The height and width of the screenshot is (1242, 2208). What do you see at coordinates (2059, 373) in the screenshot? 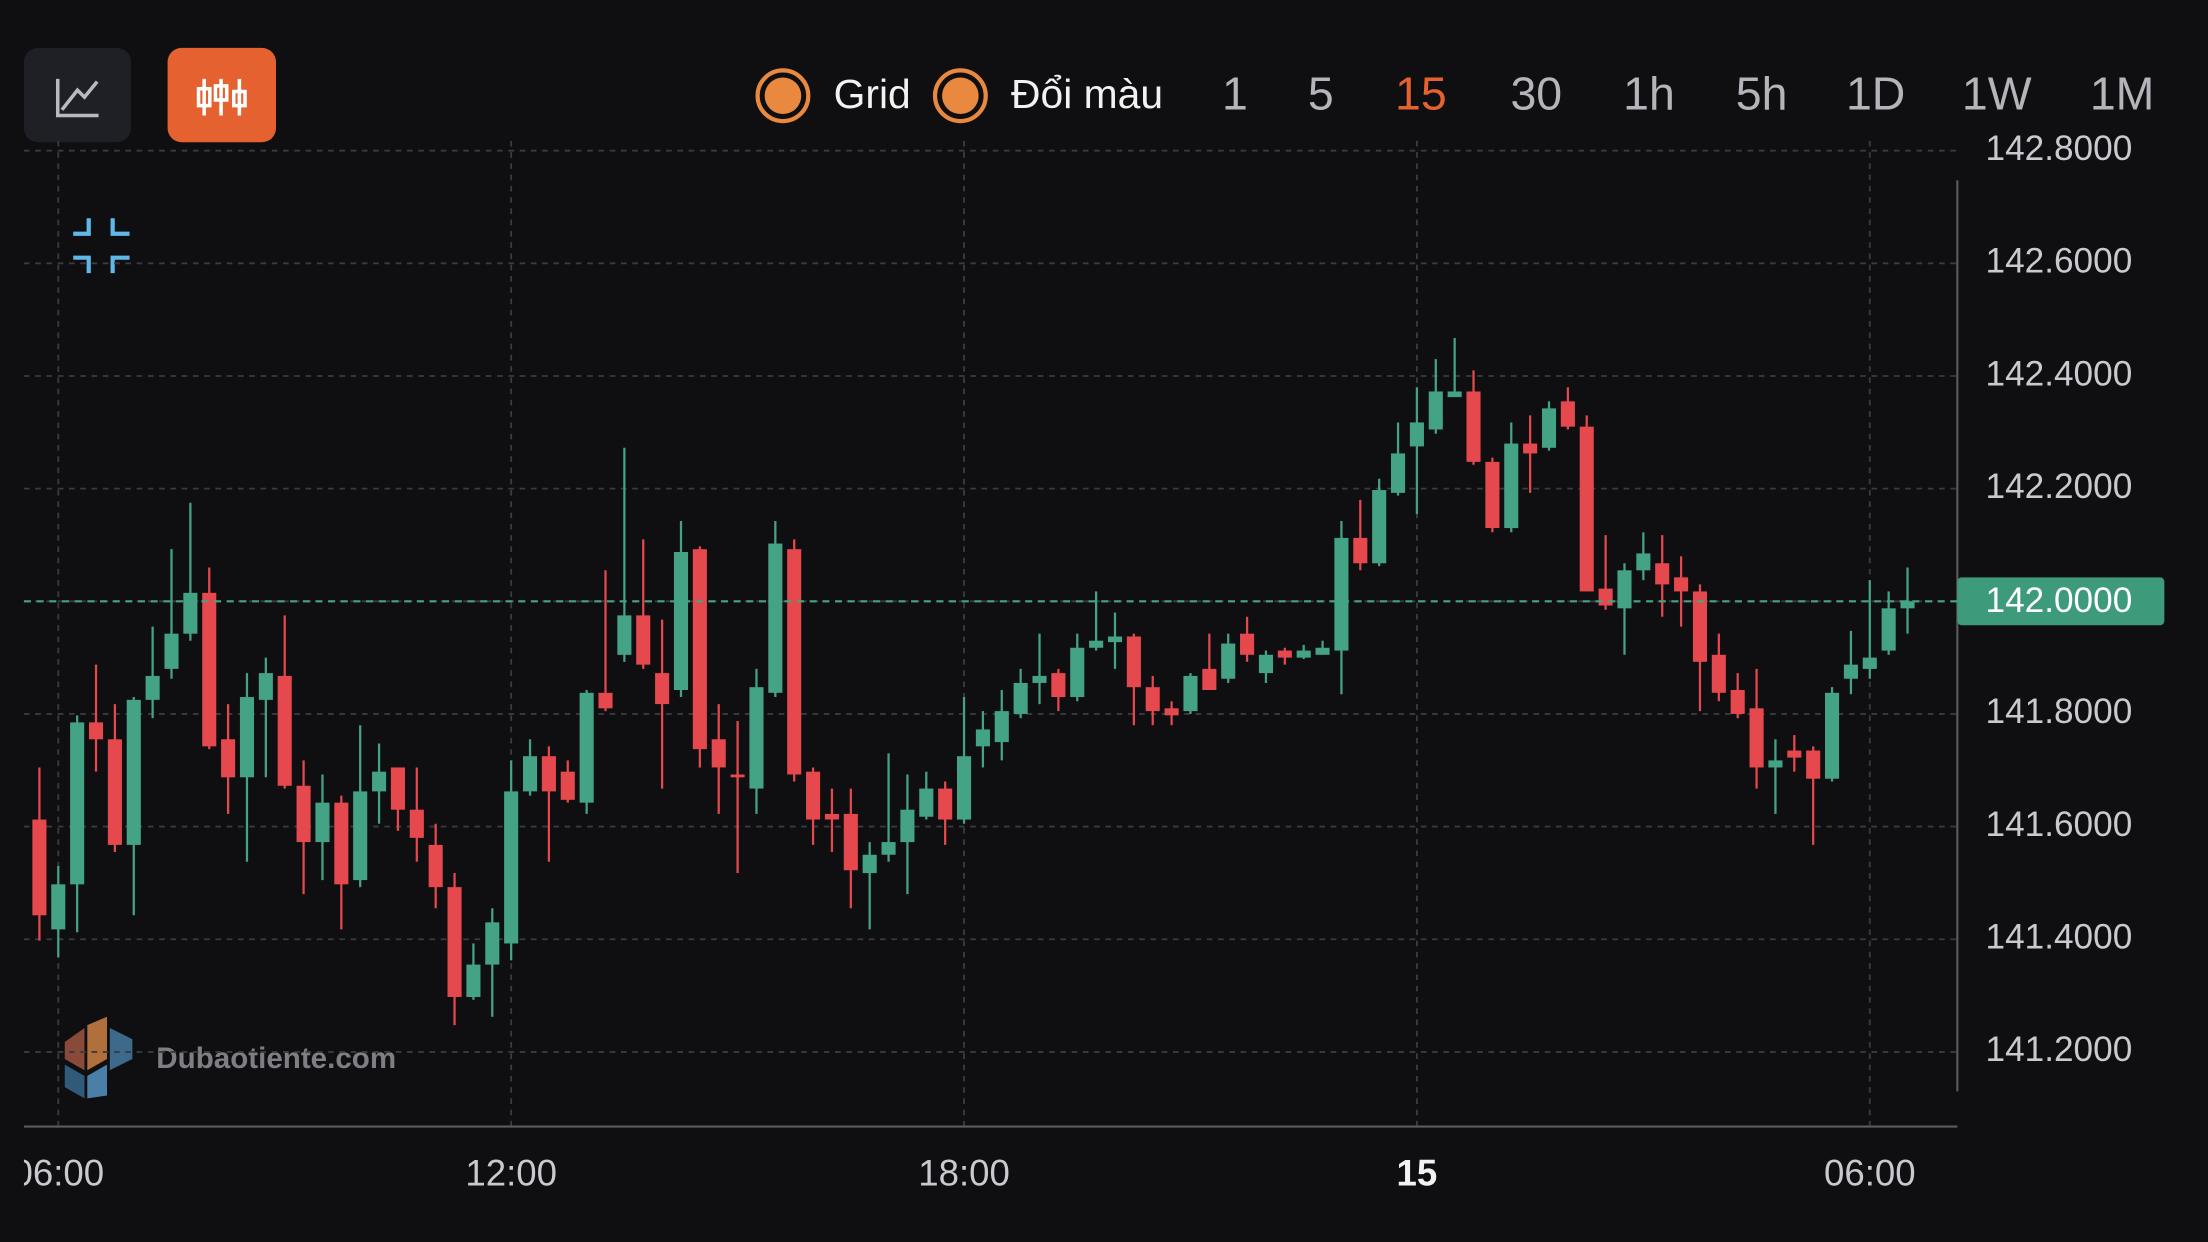
I see `y-tick-label: 142.4000` at bounding box center [2059, 373].